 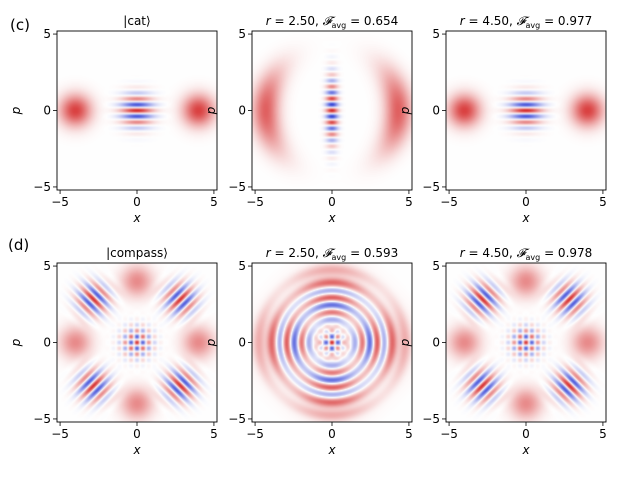 What do you see at coordinates (136, 21) in the screenshot?
I see `panel-title: |cat⟩` at bounding box center [136, 21].